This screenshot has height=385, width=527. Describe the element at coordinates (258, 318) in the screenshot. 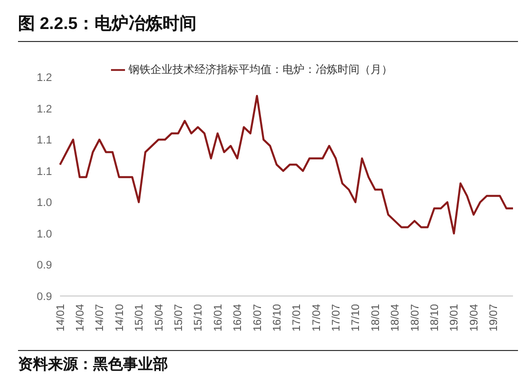

I see `x-tick-label: 16/07` at that location.